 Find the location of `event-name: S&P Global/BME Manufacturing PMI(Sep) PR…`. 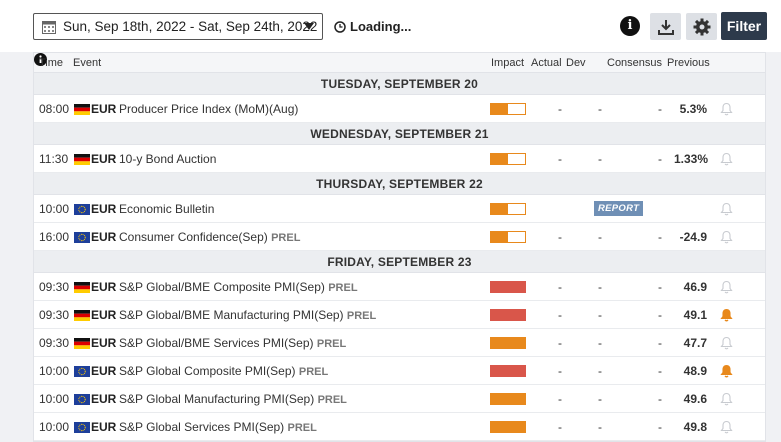

event-name: S&P Global/BME Manufacturing PMI(Sep) PR… is located at coordinates (247, 315).